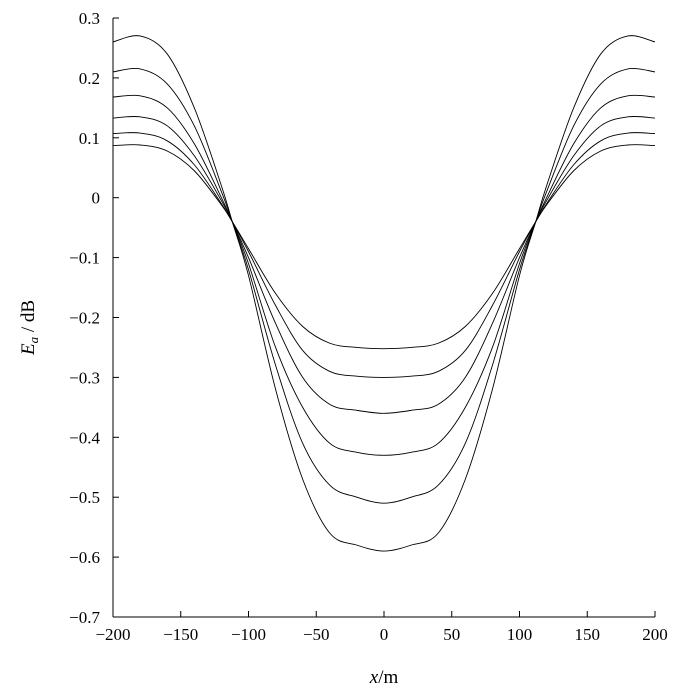  What do you see at coordinates (89, 138) in the screenshot?
I see `y-tick-label: 0.1` at bounding box center [89, 138].